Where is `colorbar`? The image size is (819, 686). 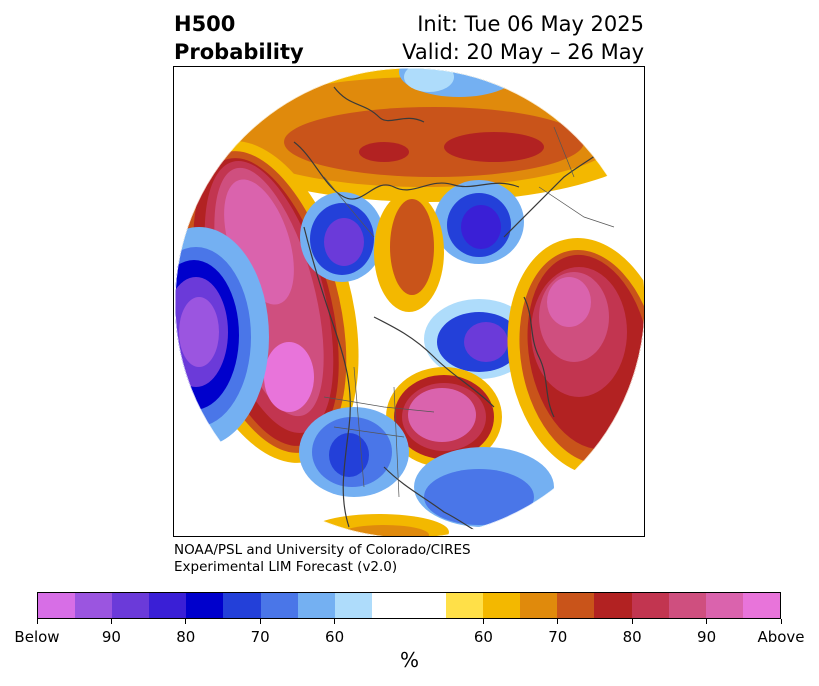 colorbar is located at coordinates (409, 605).